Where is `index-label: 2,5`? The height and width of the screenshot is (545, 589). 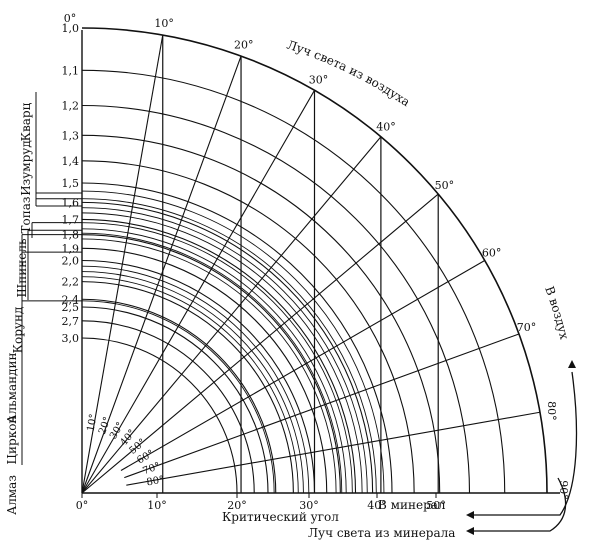
index-label: 2,5 is located at coordinates (71, 307).